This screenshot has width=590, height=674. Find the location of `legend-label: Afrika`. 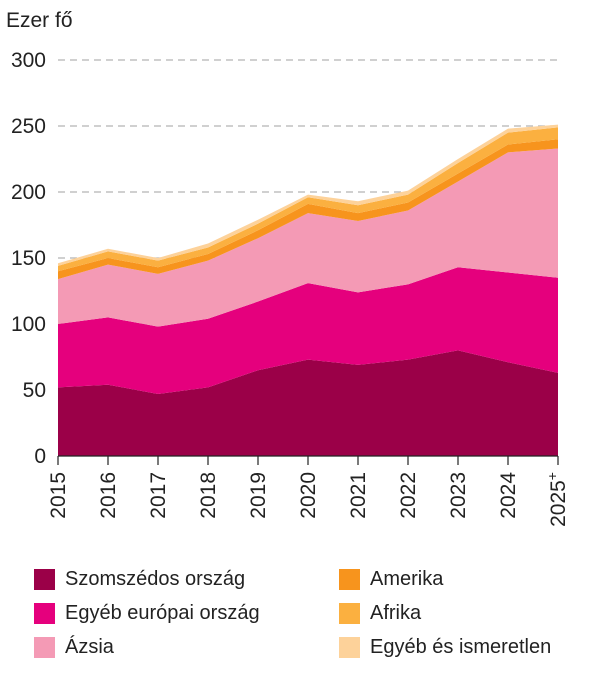

legend-label: Afrika is located at coordinates (396, 612).